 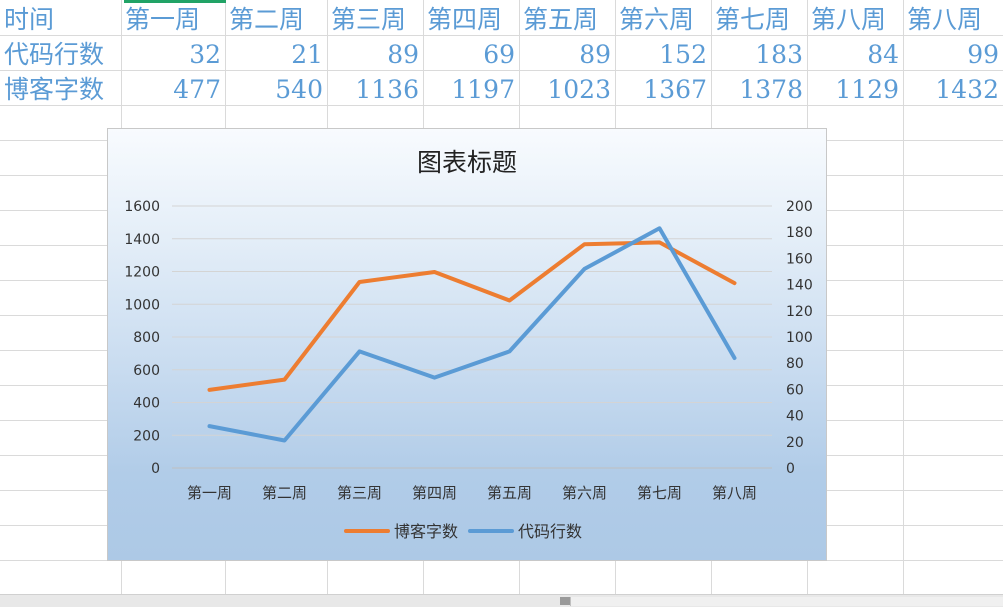 What do you see at coordinates (146, 436) in the screenshot?
I see `primary-axis-tick-label: 200` at bounding box center [146, 436].